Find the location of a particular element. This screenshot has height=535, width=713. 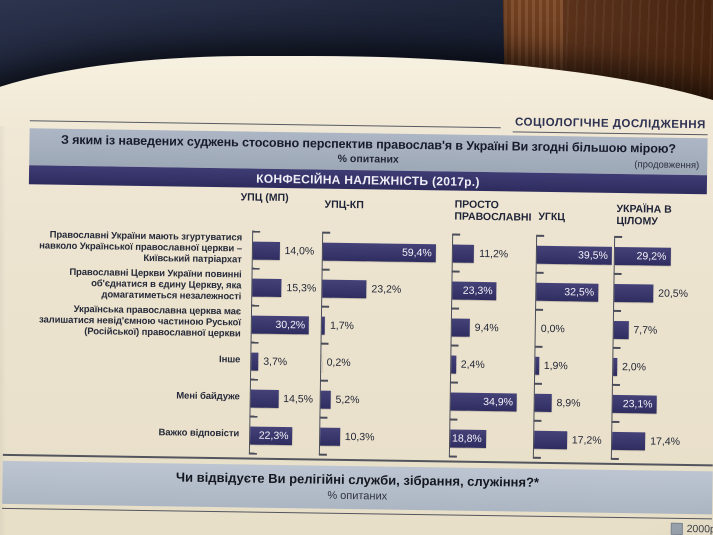

value-label: 5,2% is located at coordinates (347, 399).